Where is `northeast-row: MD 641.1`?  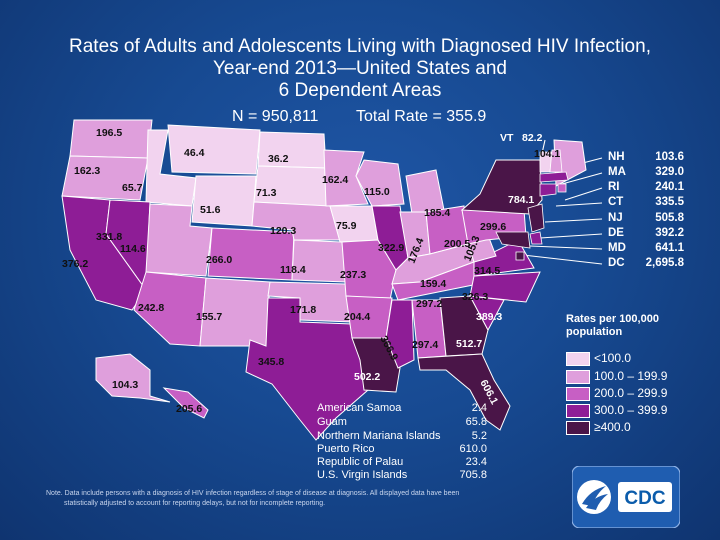
northeast-row: MD 641.1 is located at coordinates (646, 248).